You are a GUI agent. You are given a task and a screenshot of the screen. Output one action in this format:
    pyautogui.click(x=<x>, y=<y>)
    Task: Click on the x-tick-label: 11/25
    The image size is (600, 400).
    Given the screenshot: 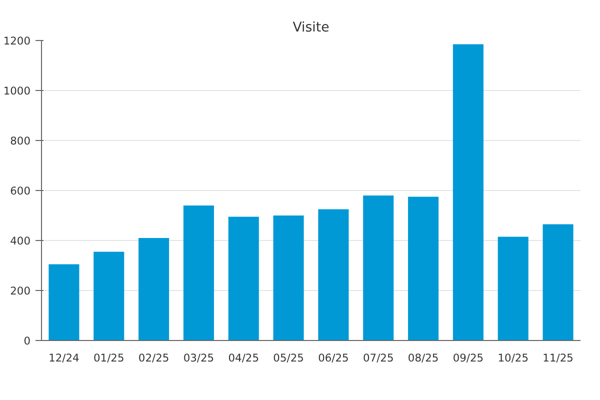 What is the action you would take?
    pyautogui.click(x=558, y=358)
    